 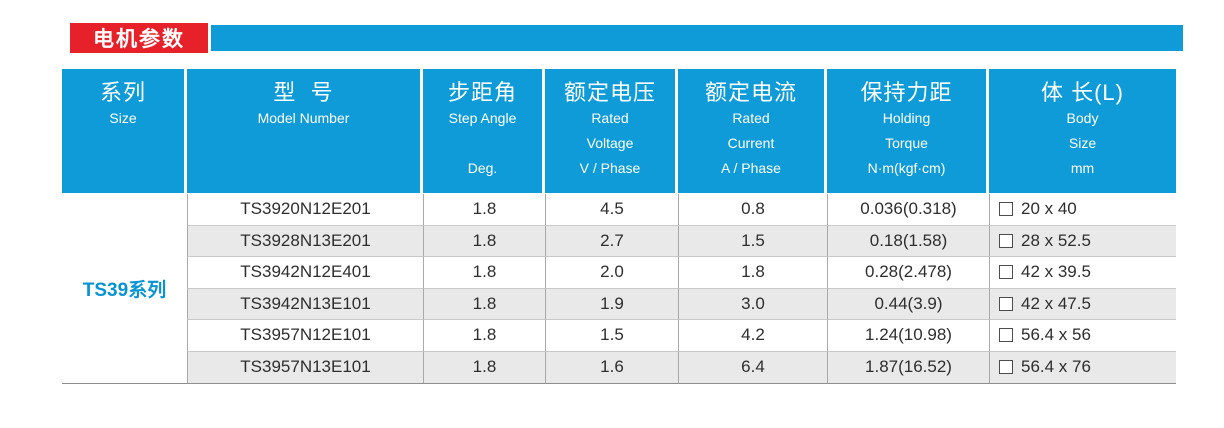 I want to click on header-subtitle-en: Deg., so click(x=482, y=168).